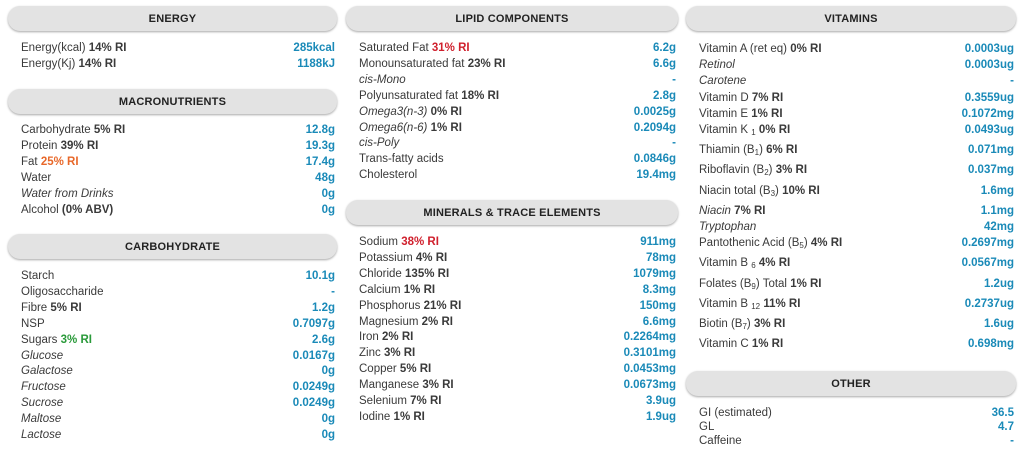  What do you see at coordinates (856, 170) in the screenshot?
I see `vitamin-row: Riboflavin (B2) 3% RI 0.037mg` at bounding box center [856, 170].